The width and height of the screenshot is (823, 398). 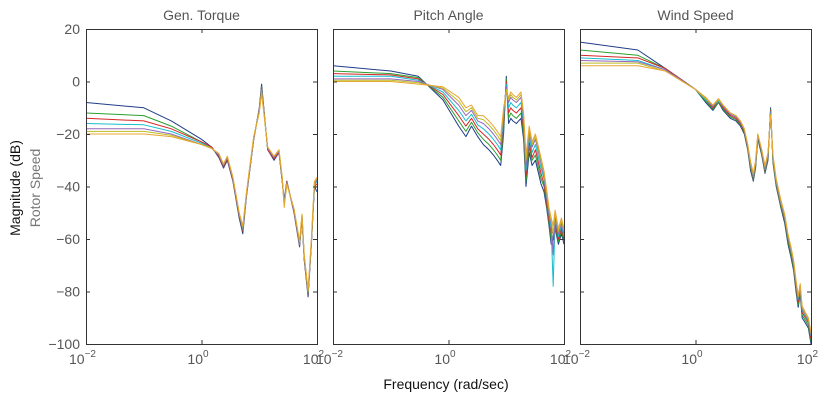 I want to click on y-tick-label: −80, so click(x=68, y=292).